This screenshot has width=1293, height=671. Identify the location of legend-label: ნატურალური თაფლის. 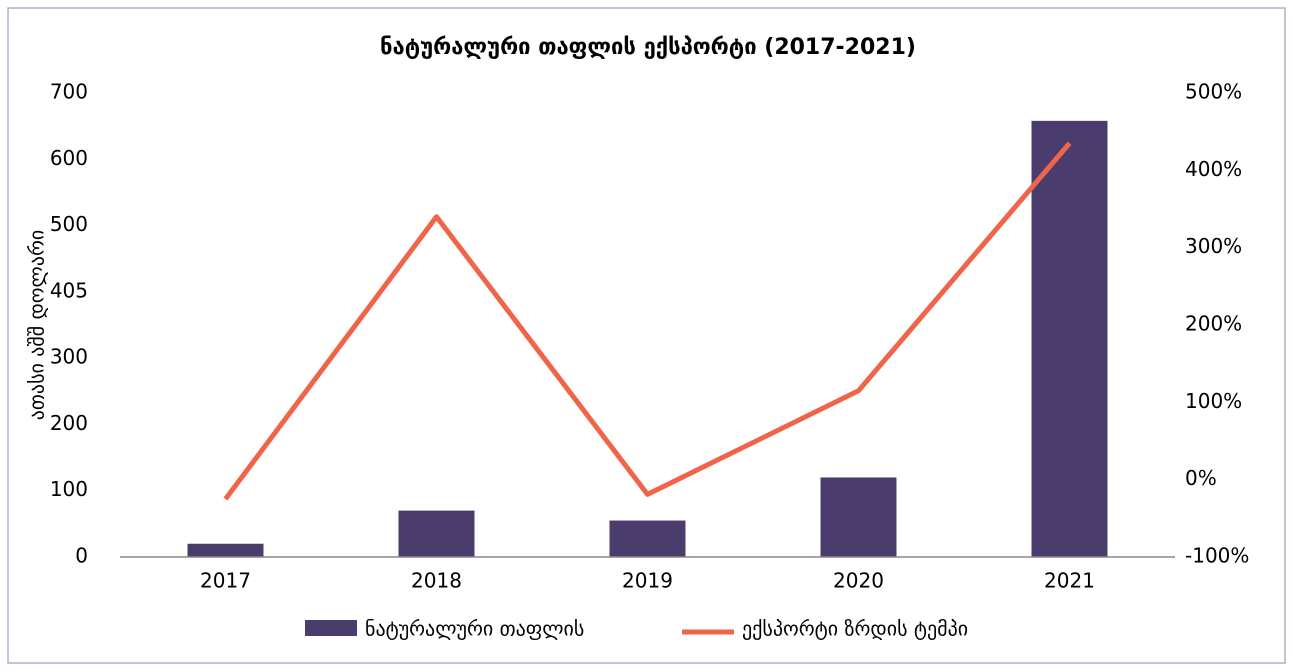
(474, 629).